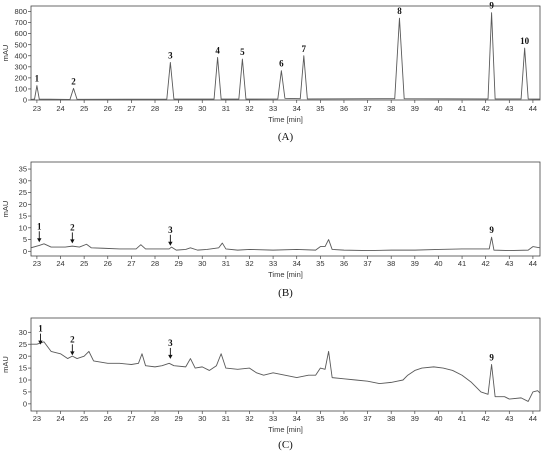 Image resolution: width=550 pixels, height=462 pixels. Describe the element at coordinates (20, 11) in the screenshot. I see `y-tick-label: 800` at that location.